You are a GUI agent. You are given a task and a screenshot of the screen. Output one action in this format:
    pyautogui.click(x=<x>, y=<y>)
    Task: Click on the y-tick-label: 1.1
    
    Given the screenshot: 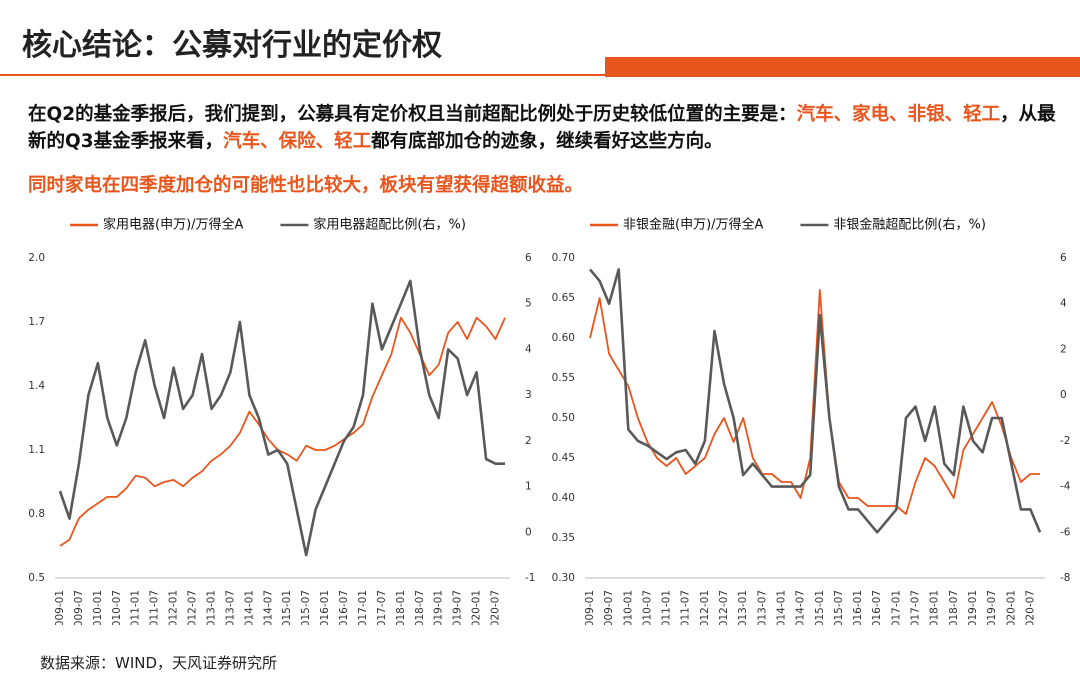 What is the action you would take?
    pyautogui.click(x=36, y=450)
    